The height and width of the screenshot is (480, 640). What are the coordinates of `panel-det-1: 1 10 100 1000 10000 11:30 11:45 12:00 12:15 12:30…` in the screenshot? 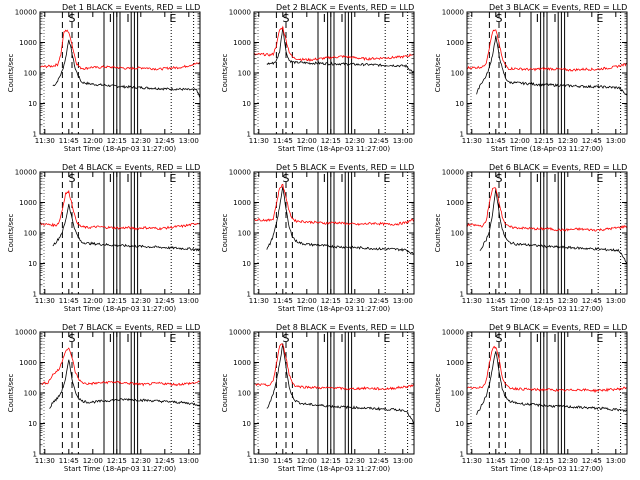 It's located at (104, 78).